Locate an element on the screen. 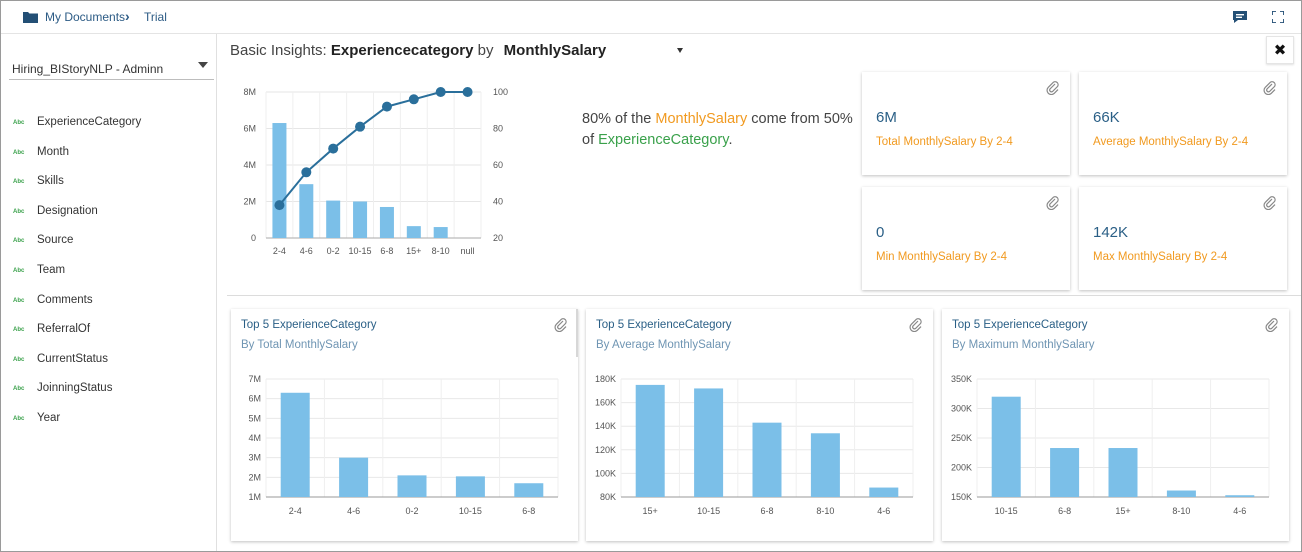 Image resolution: width=1302 pixels, height=552 pixels. y2-tick-label: 60 is located at coordinates (498, 165).